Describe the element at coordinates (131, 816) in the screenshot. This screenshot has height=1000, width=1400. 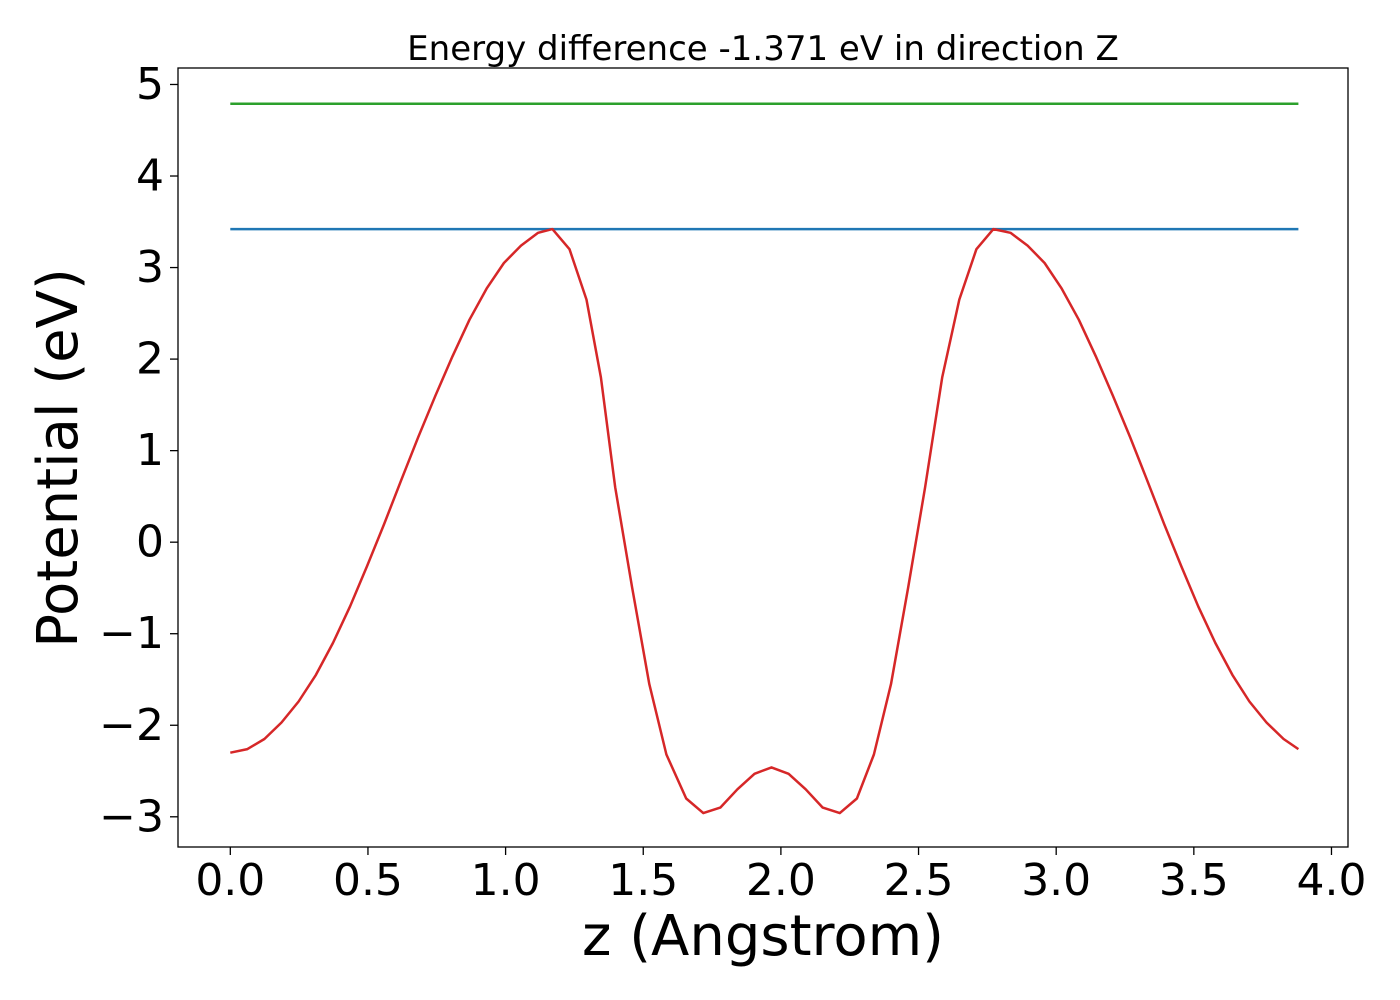
I see `y-tick-label: −3` at that location.